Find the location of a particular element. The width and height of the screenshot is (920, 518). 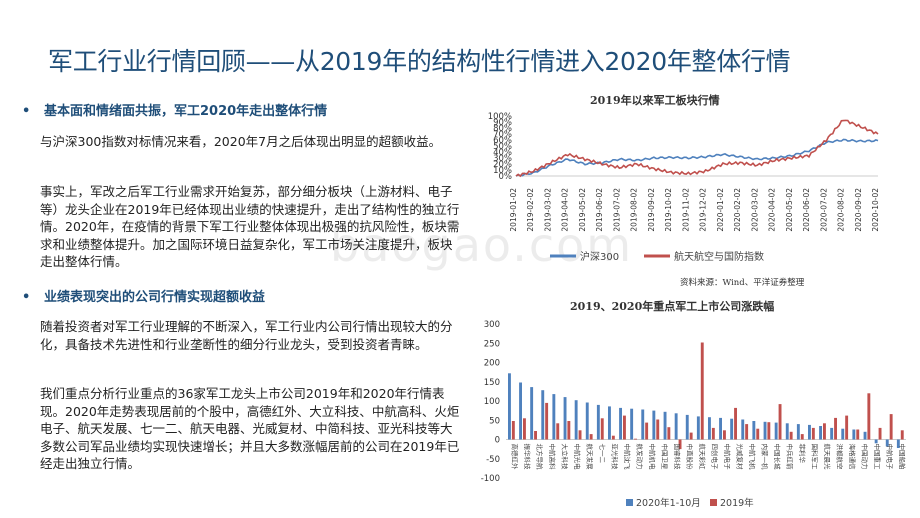

category-label: 航天彩虹 is located at coordinates (702, 457).